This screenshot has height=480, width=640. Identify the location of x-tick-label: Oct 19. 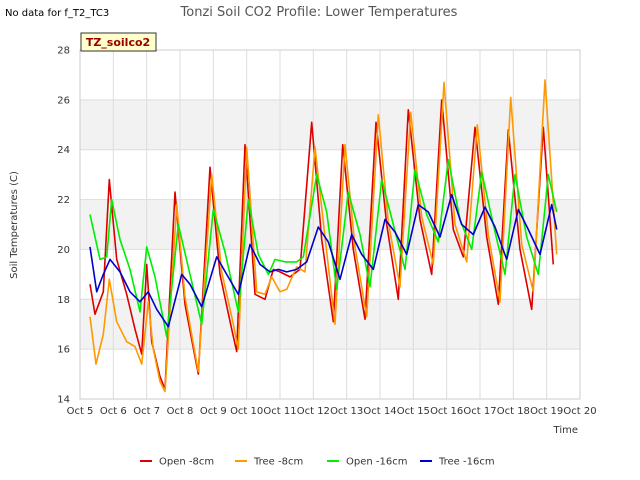
(546, 411).